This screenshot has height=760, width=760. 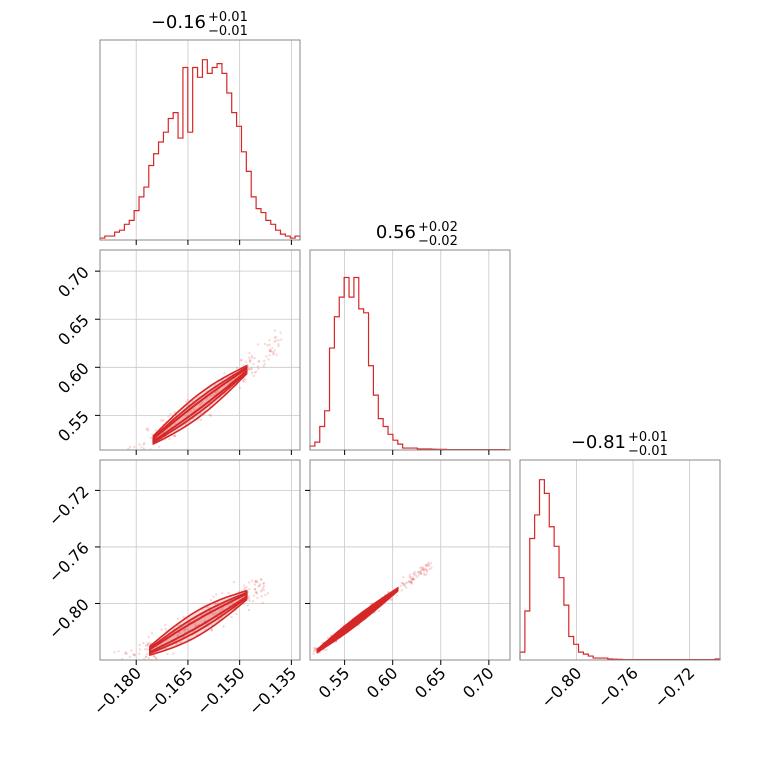 I want to click on correlation-0-2-frame, so click(x=200, y=560).